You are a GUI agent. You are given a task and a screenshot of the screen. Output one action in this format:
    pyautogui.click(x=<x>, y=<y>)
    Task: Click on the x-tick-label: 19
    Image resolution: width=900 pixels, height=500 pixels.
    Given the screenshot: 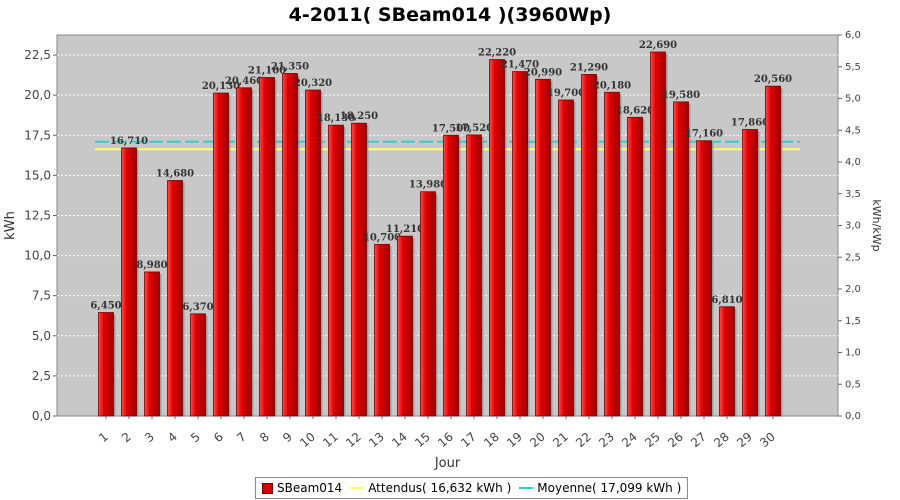 What is the action you would take?
    pyautogui.click(x=514, y=440)
    